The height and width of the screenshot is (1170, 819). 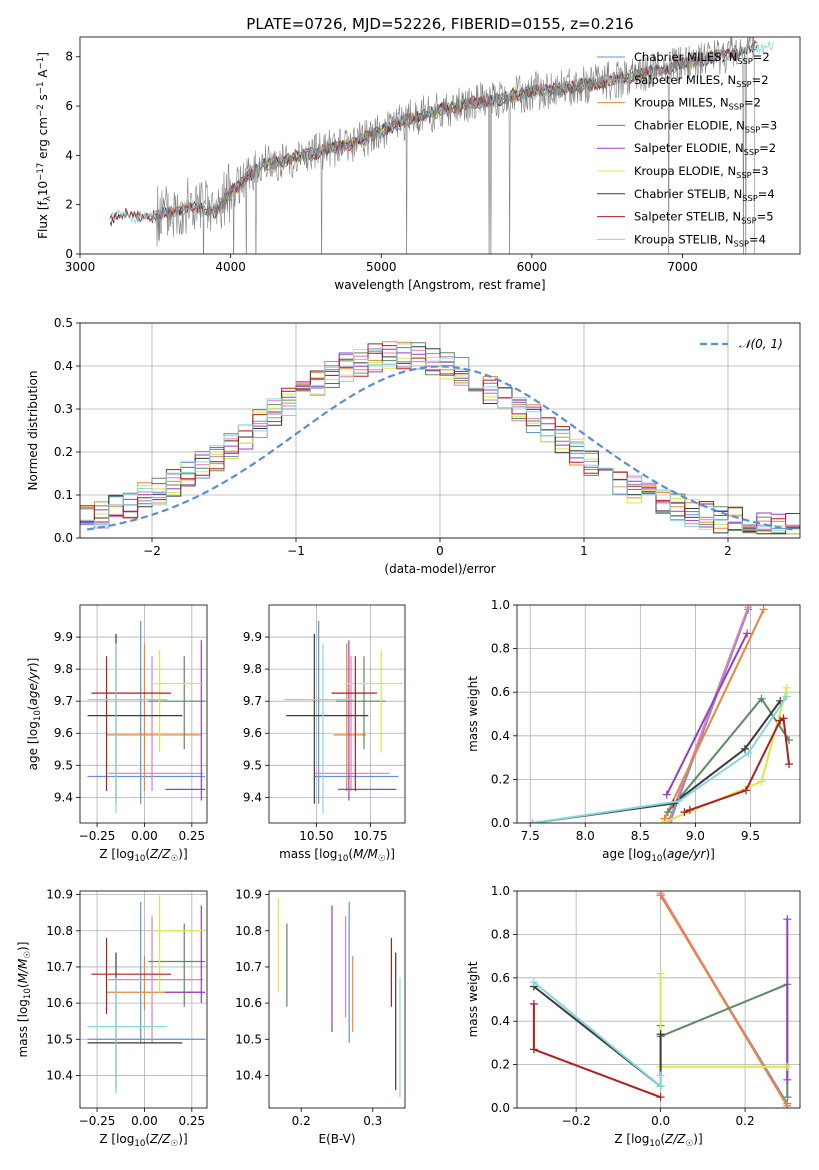 What do you see at coordinates (370, 836) in the screenshot?
I see `x-tick-label: 10.75` at bounding box center [370, 836].